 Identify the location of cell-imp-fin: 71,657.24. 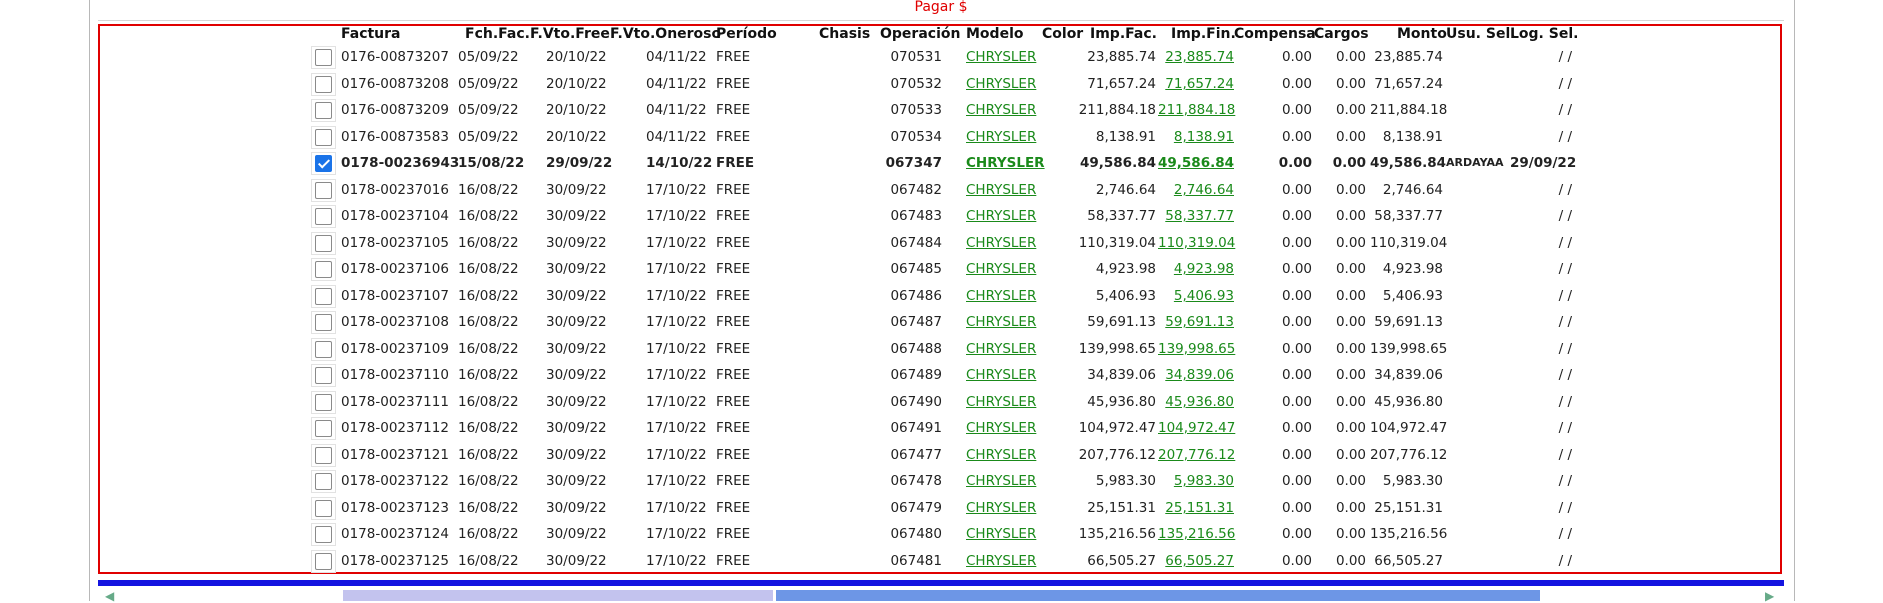
(1199, 84).